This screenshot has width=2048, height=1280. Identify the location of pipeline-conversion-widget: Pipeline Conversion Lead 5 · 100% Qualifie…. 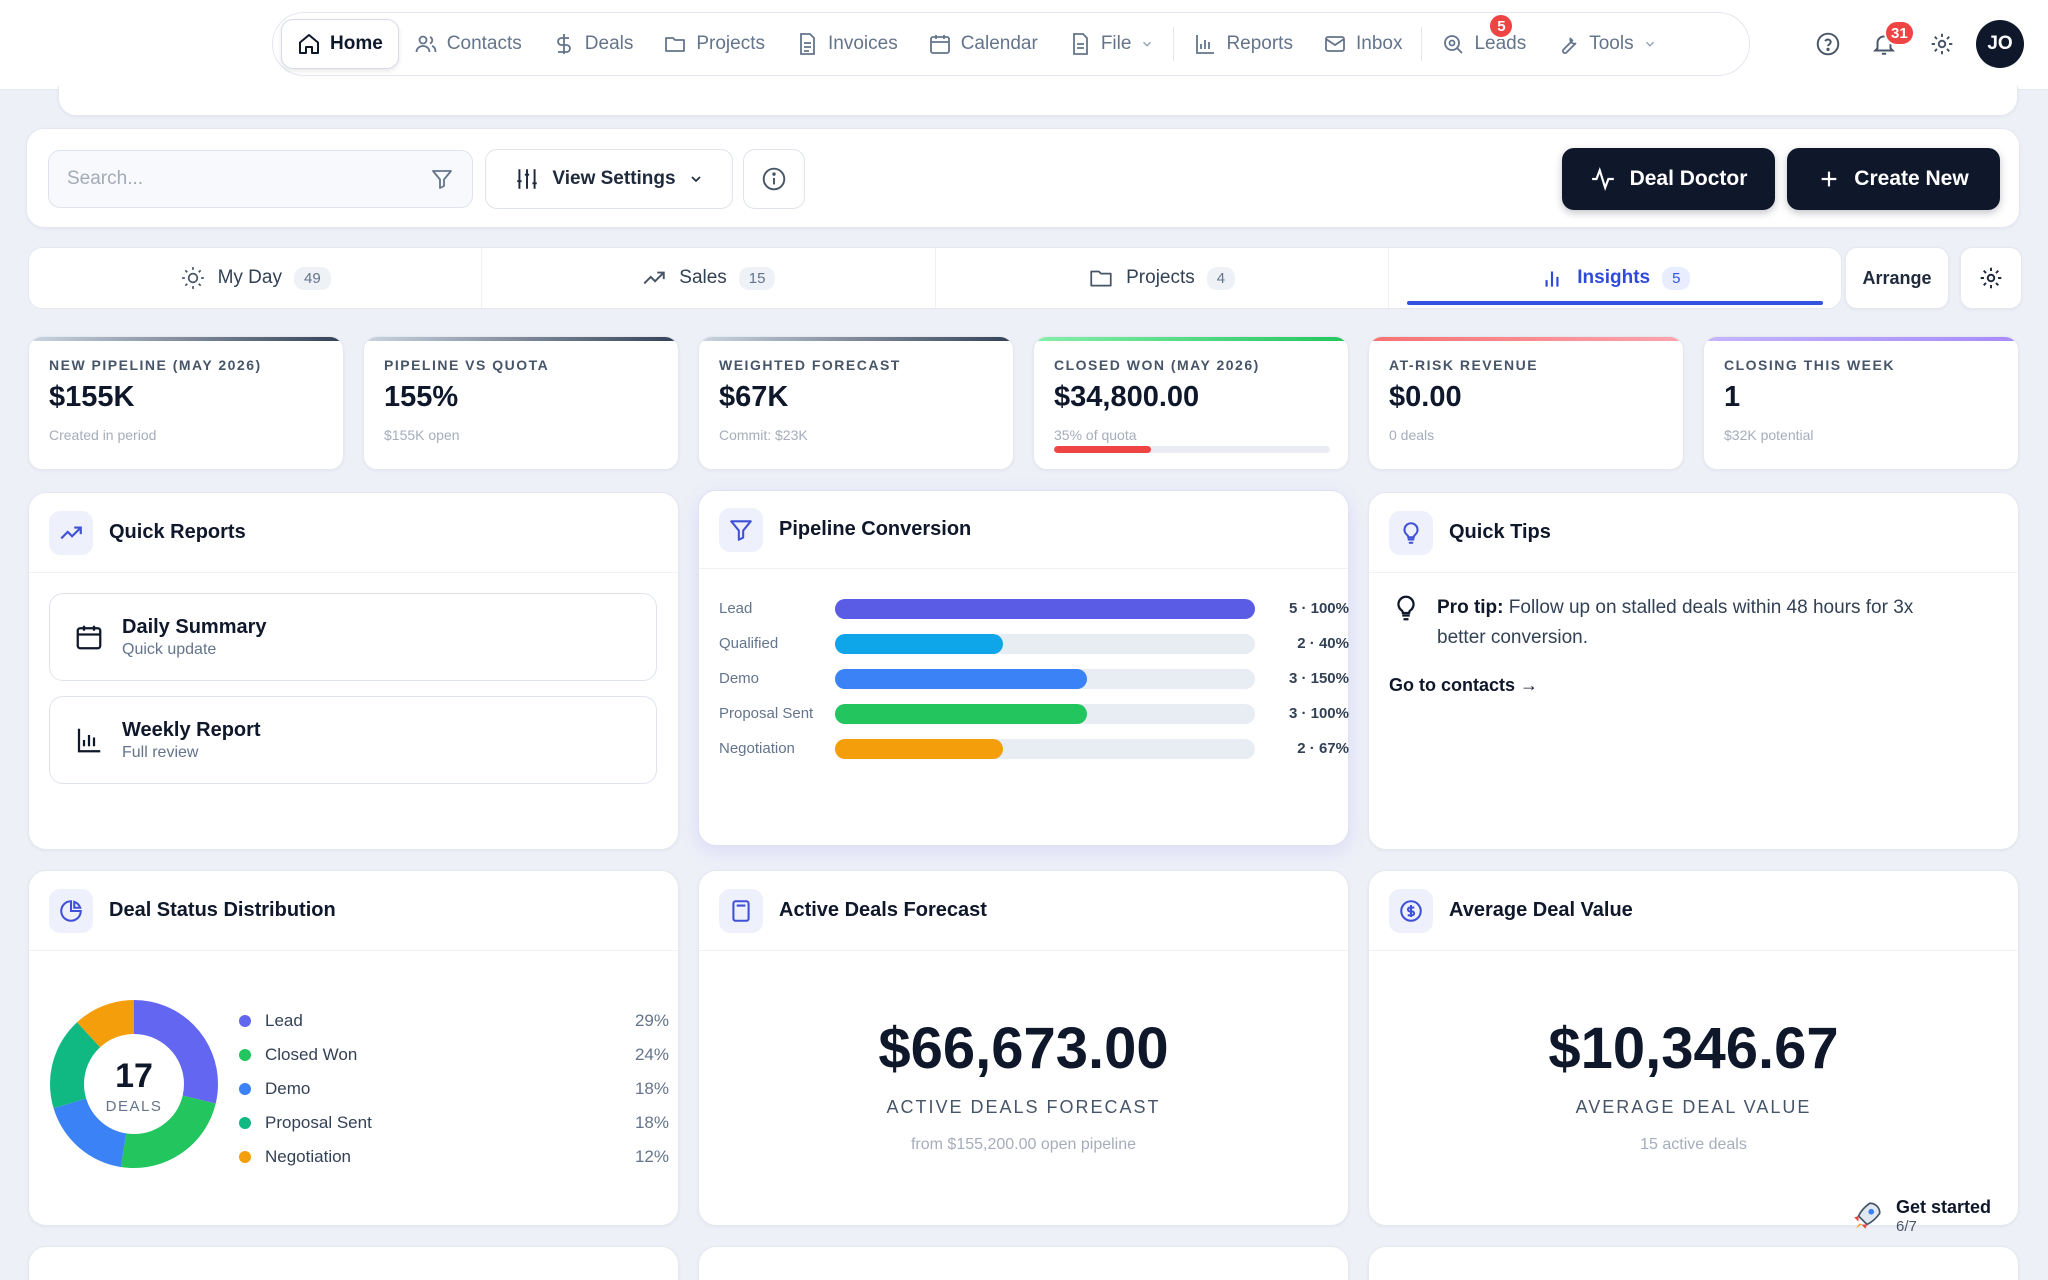
(1023, 668).